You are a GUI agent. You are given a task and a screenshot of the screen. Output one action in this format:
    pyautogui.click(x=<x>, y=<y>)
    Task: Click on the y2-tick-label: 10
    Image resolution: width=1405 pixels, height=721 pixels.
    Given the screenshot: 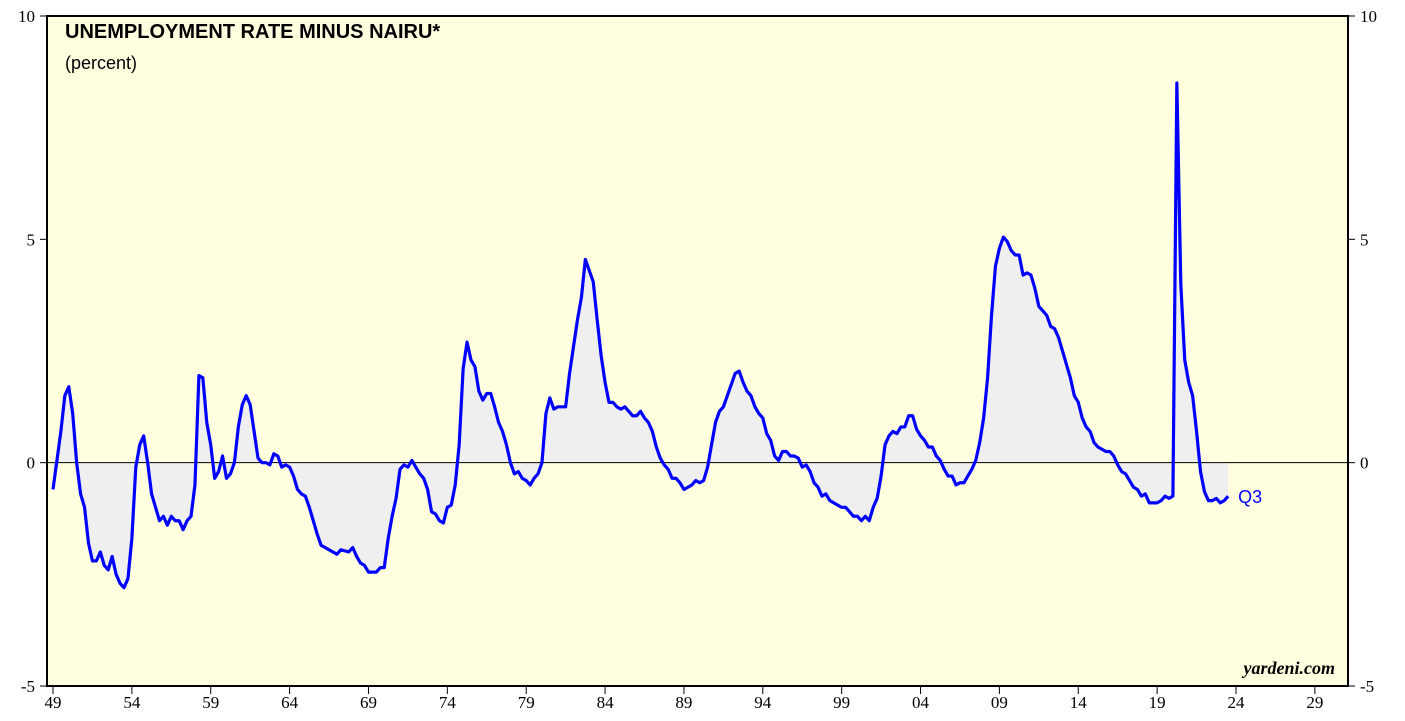 What is the action you would take?
    pyautogui.click(x=1368, y=16)
    